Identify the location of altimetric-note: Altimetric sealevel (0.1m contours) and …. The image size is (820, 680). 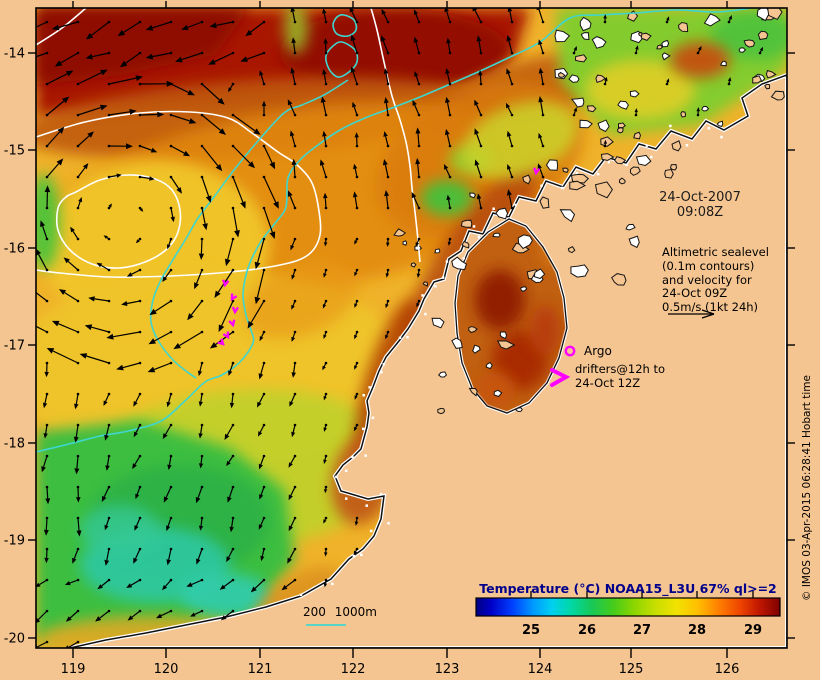
(715, 280).